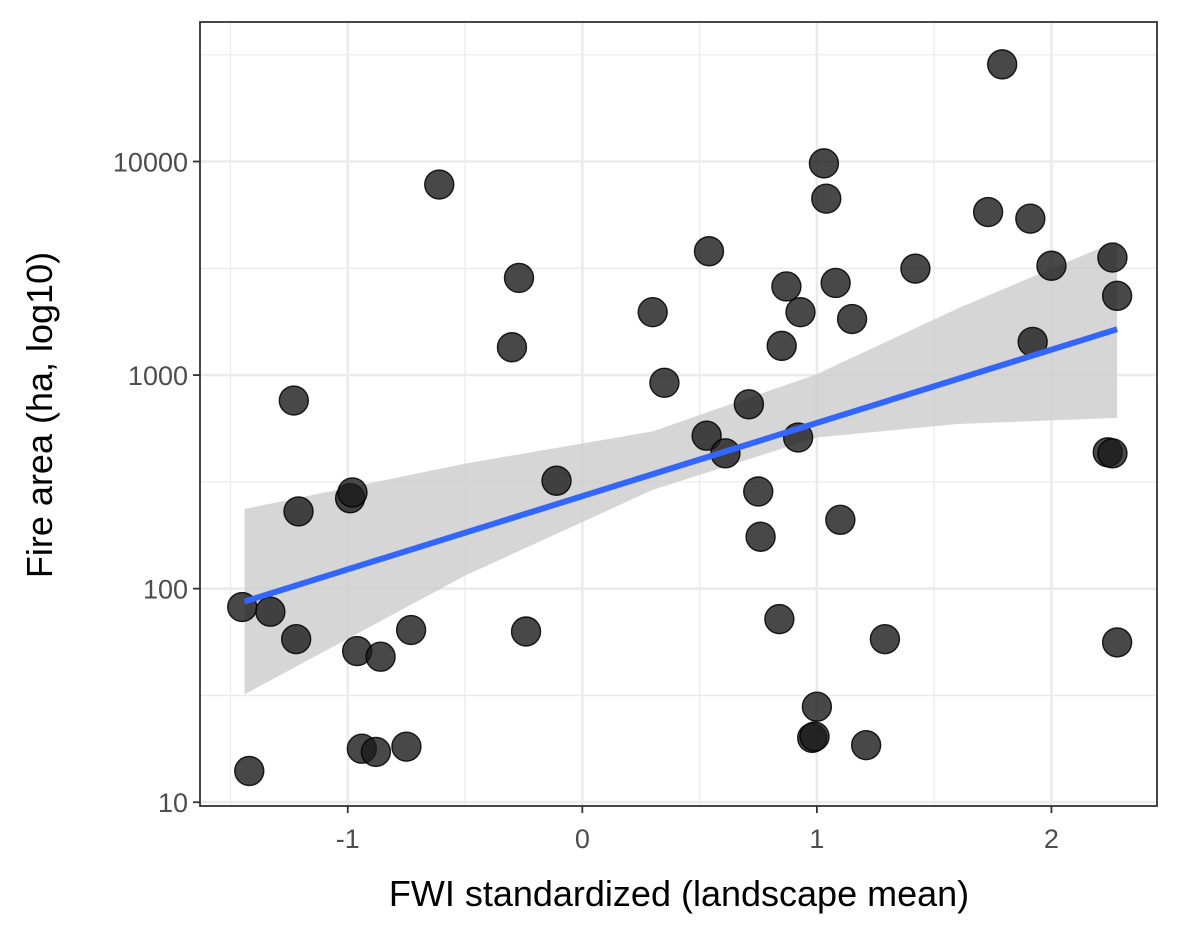 This screenshot has height=944, width=1181. I want to click on y-axis-title: Fire area (ha, log10), so click(39, 415).